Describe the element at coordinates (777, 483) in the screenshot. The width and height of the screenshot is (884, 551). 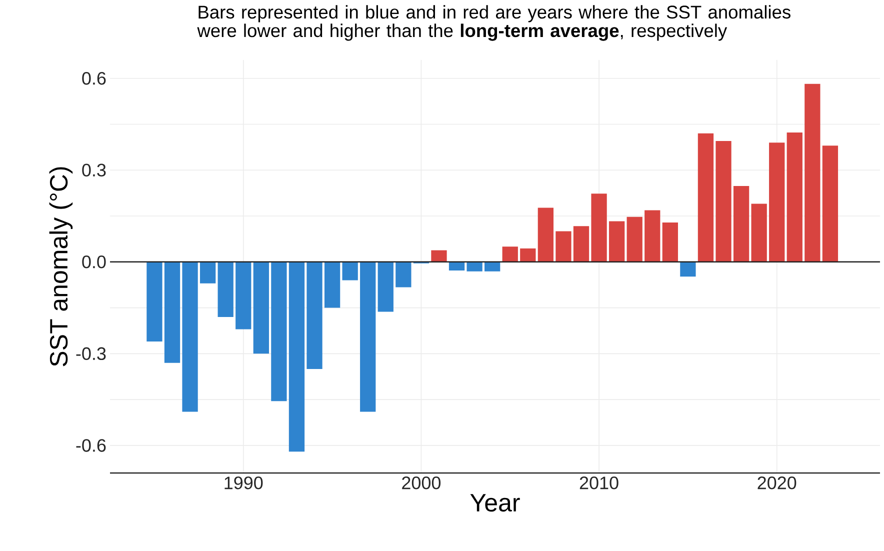
I see `x-tick-label: 2020` at that location.